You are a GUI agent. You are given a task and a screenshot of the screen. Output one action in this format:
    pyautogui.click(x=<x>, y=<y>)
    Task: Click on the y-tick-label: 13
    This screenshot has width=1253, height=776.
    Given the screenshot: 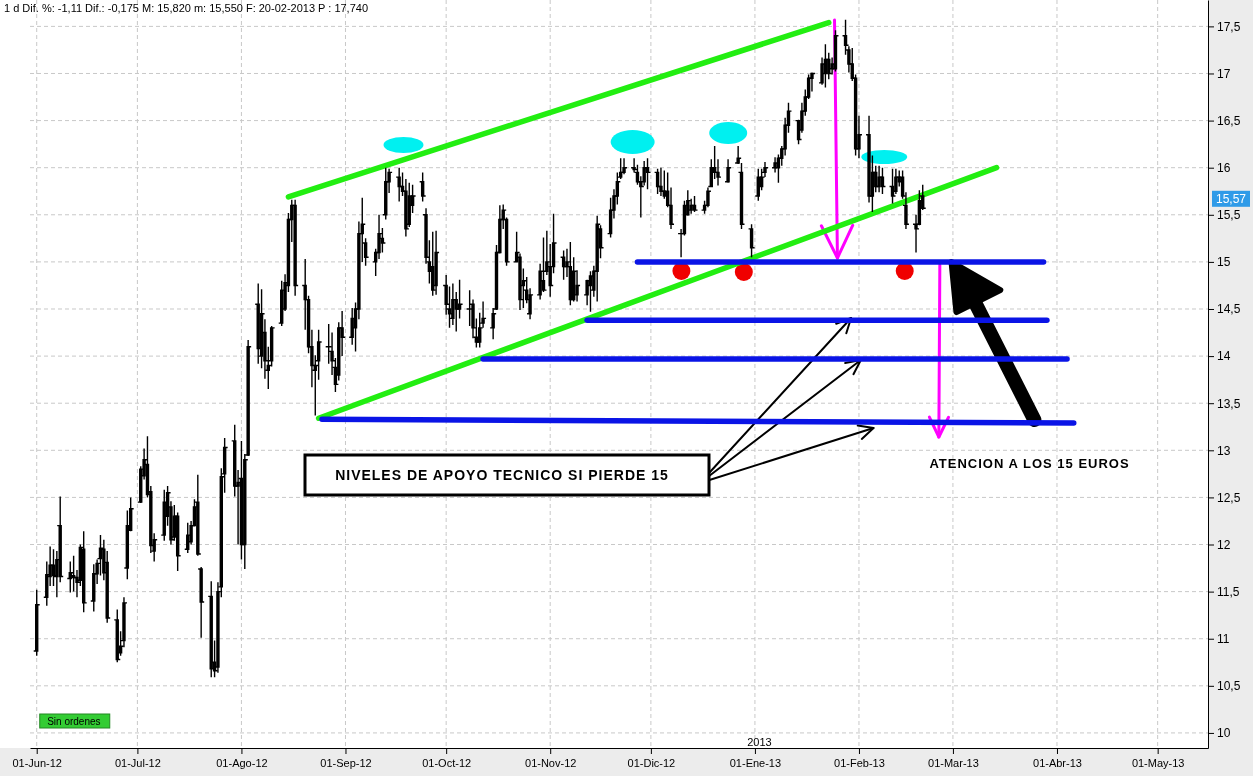 What is the action you would take?
    pyautogui.click(x=1224, y=450)
    